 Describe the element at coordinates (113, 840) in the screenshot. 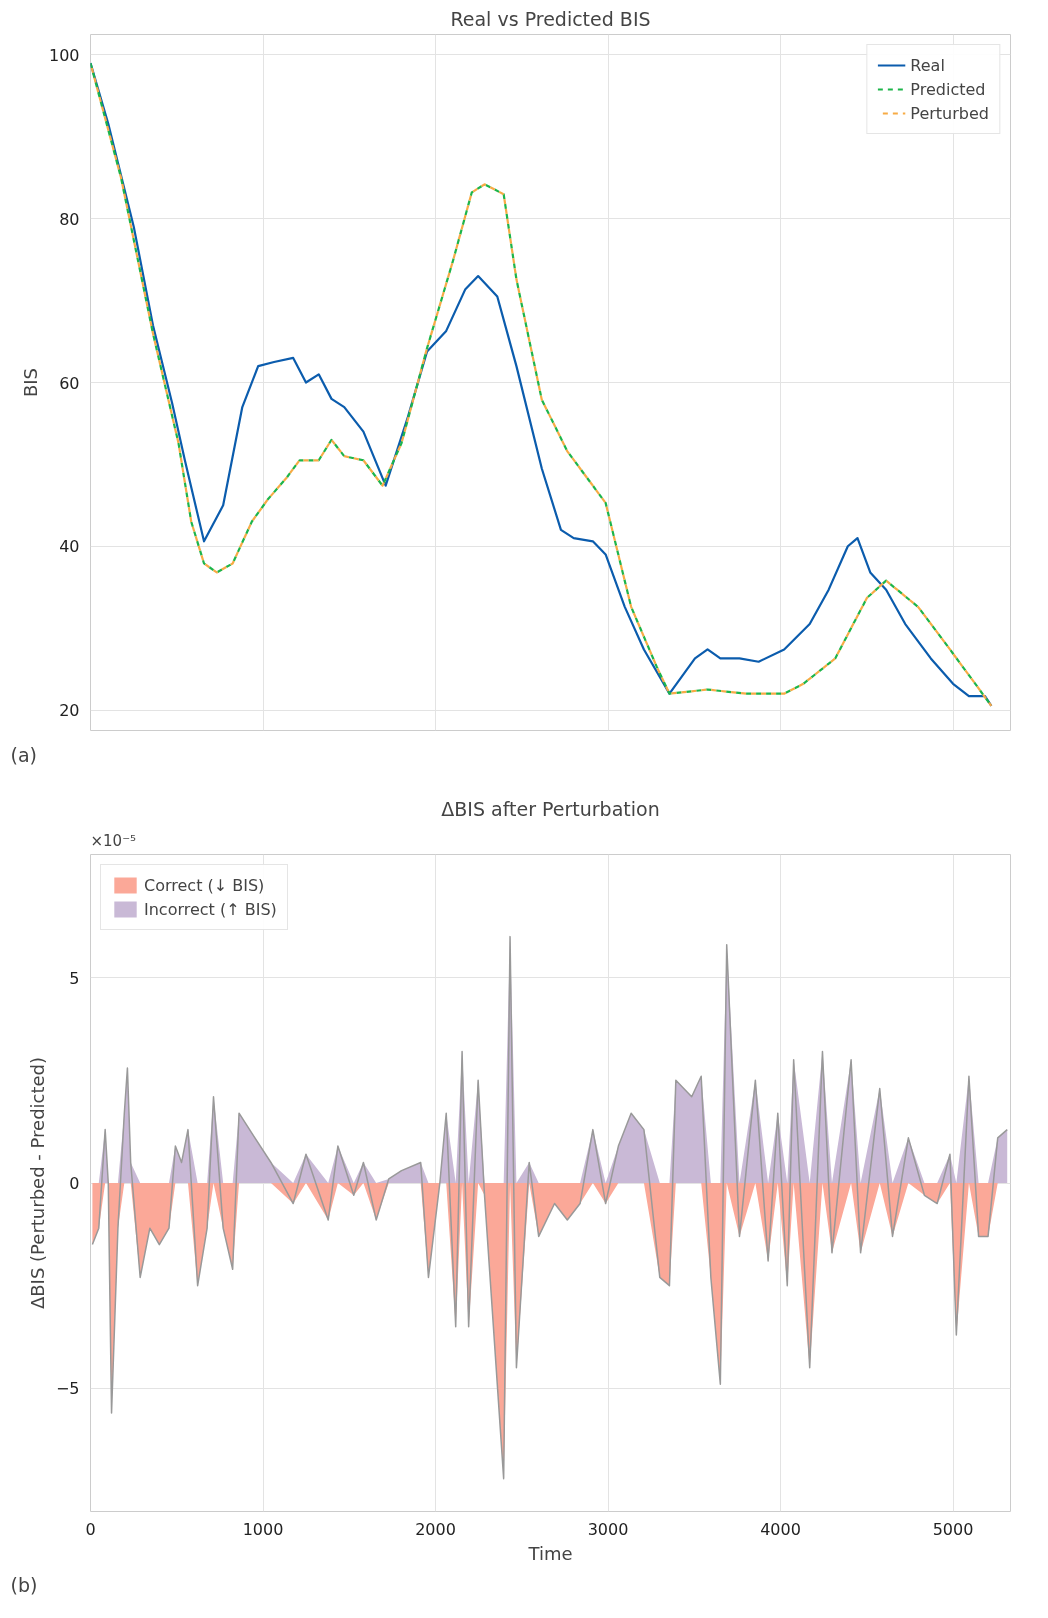

I see `text: ×10⁻⁵` at that location.